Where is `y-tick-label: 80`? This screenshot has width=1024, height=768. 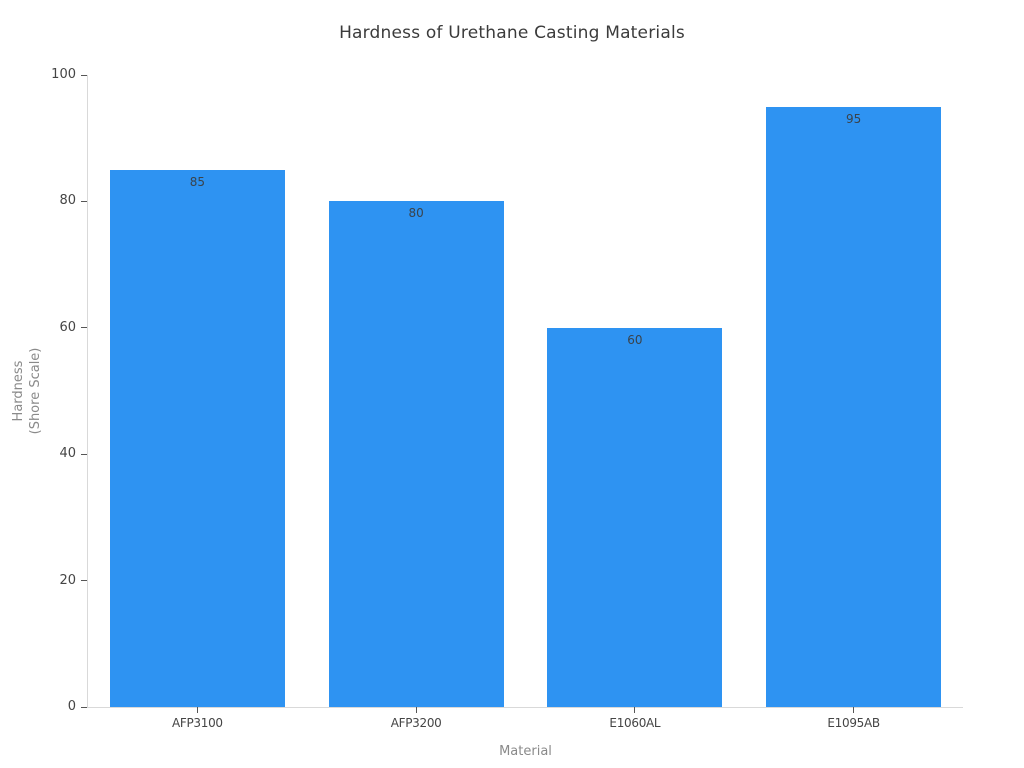 y-tick-label: 80 is located at coordinates (67, 201).